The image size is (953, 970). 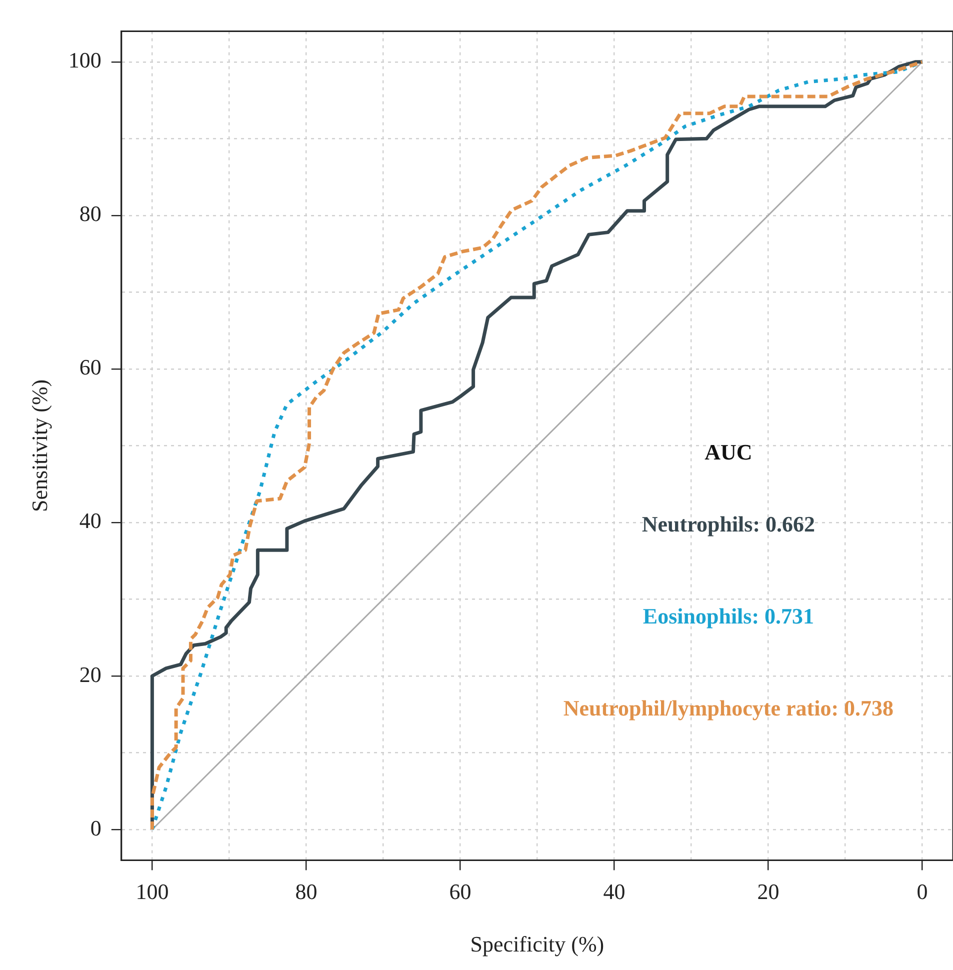 I want to click on y-tick-label: 100, so click(x=85, y=60).